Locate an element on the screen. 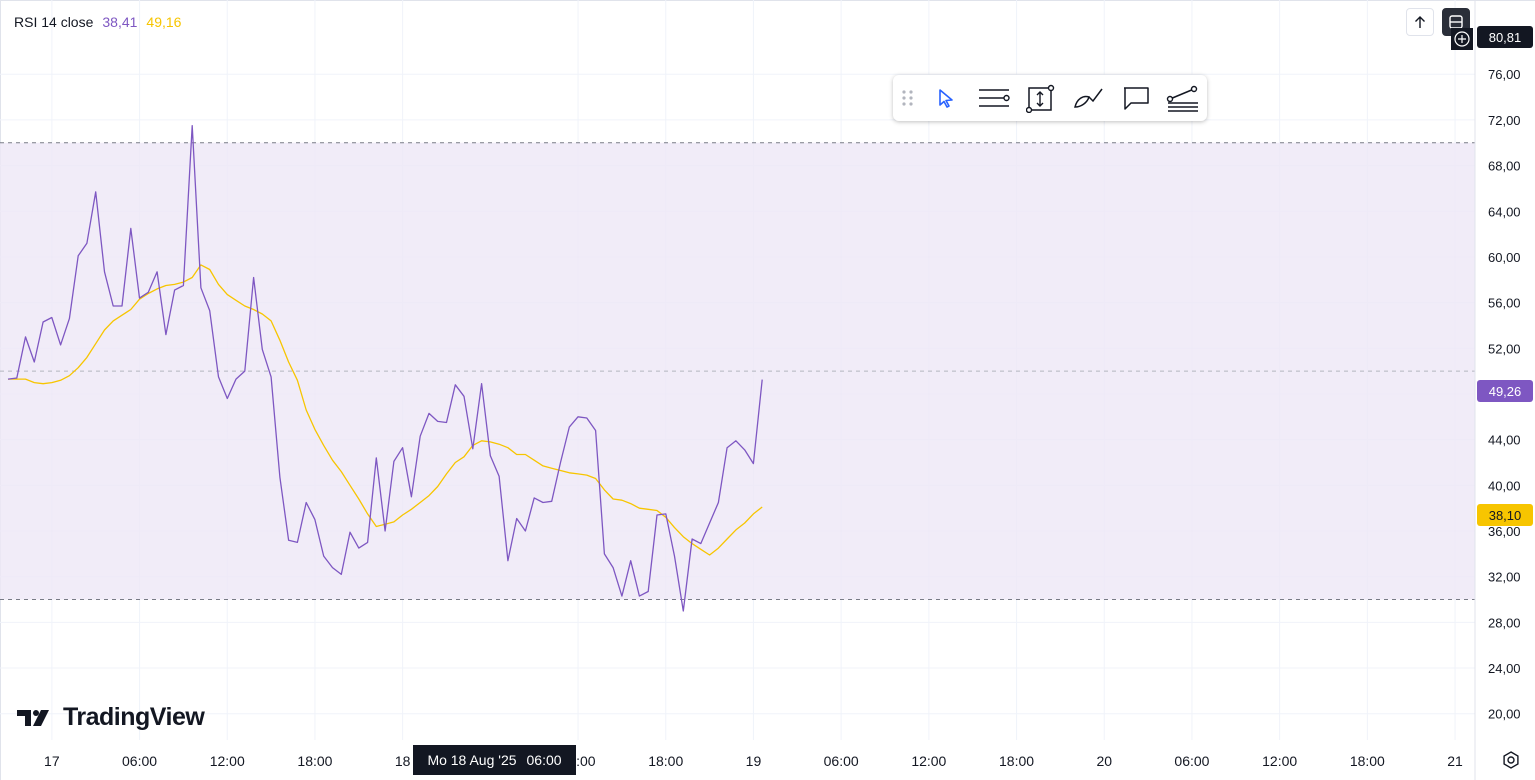  y-tick-label: 60,00 is located at coordinates (1504, 257).